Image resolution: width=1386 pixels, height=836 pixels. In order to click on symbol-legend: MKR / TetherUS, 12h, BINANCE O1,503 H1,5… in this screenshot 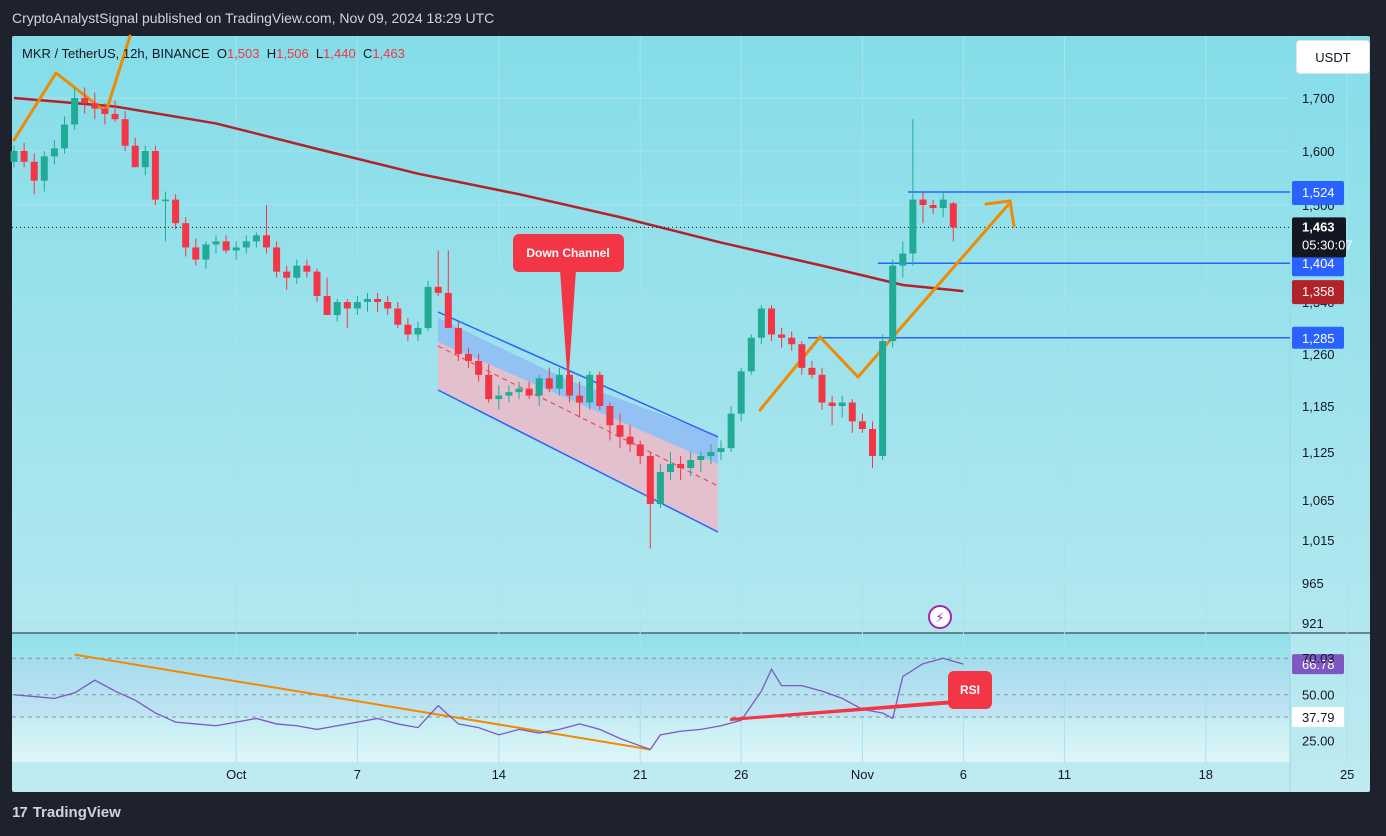, I will do `click(213, 53)`.